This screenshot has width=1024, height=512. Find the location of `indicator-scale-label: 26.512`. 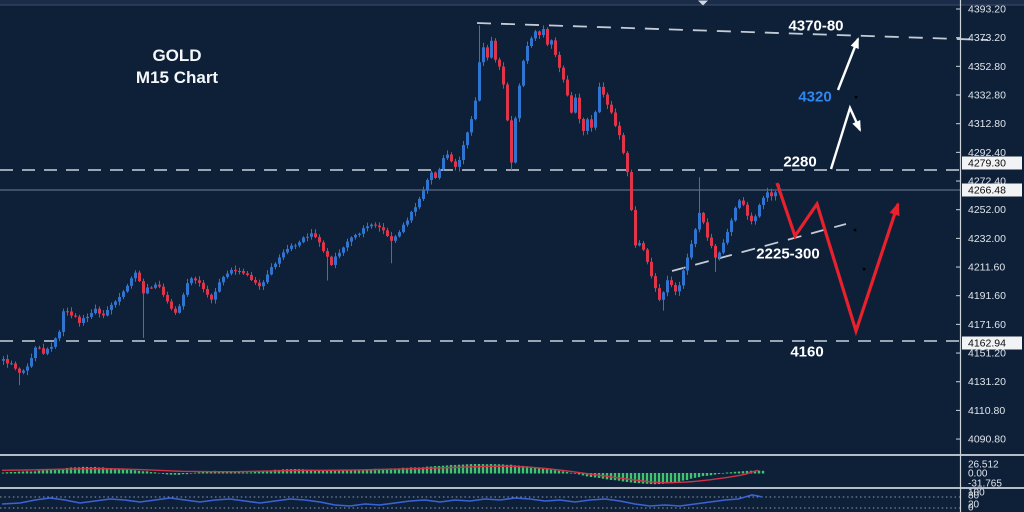

indicator-scale-label: 26.512 is located at coordinates (983, 465).